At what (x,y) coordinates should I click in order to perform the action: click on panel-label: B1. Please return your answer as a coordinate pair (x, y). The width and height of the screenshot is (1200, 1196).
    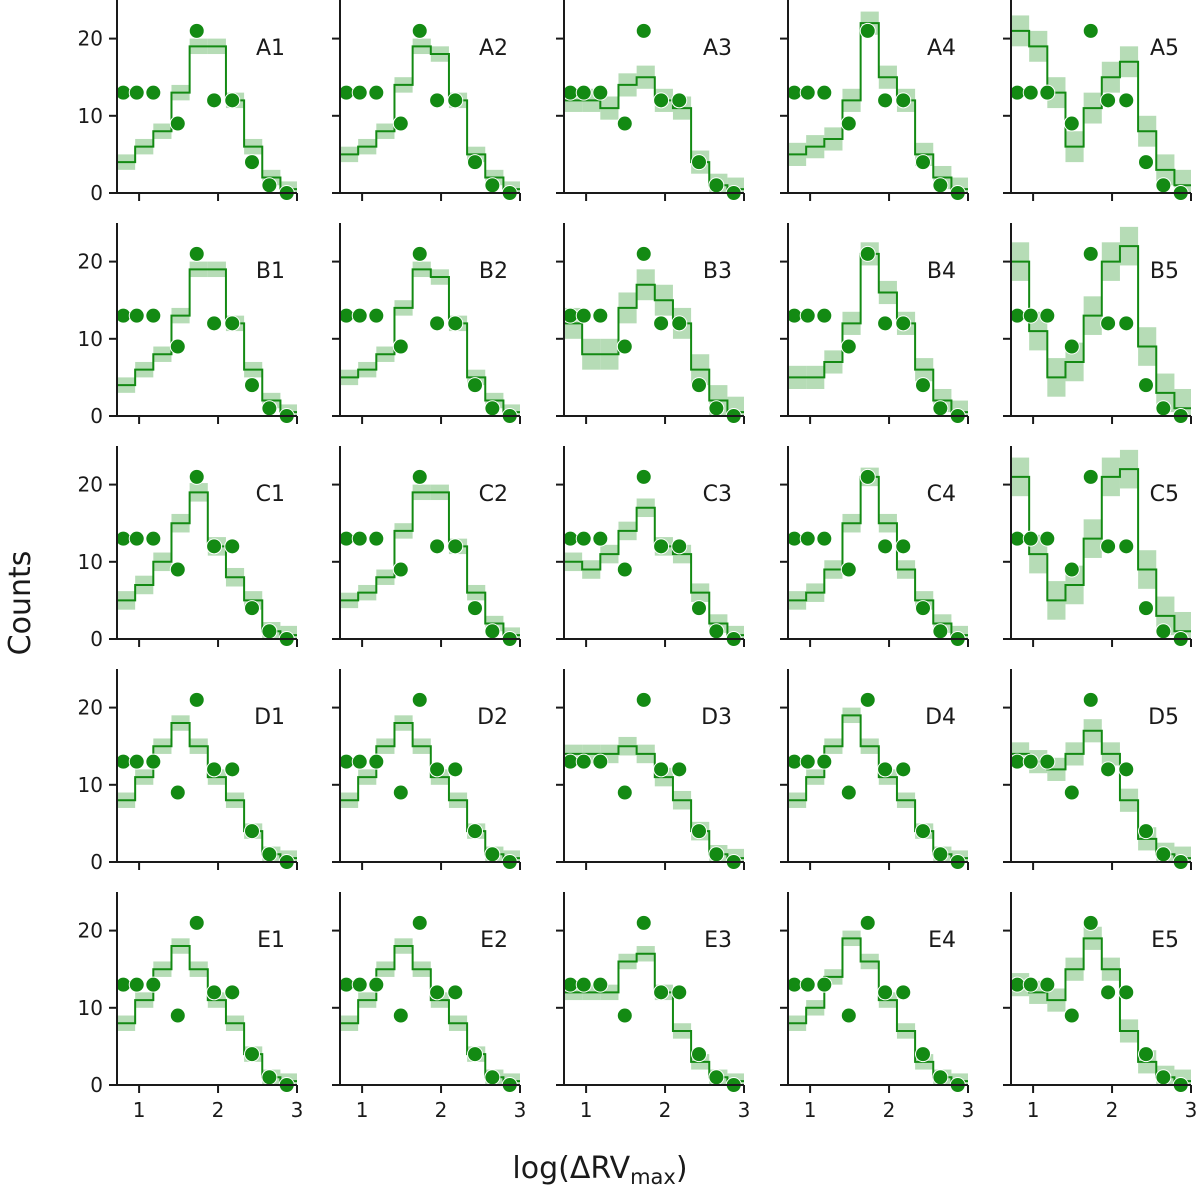
    Looking at the image, I should click on (270, 271).